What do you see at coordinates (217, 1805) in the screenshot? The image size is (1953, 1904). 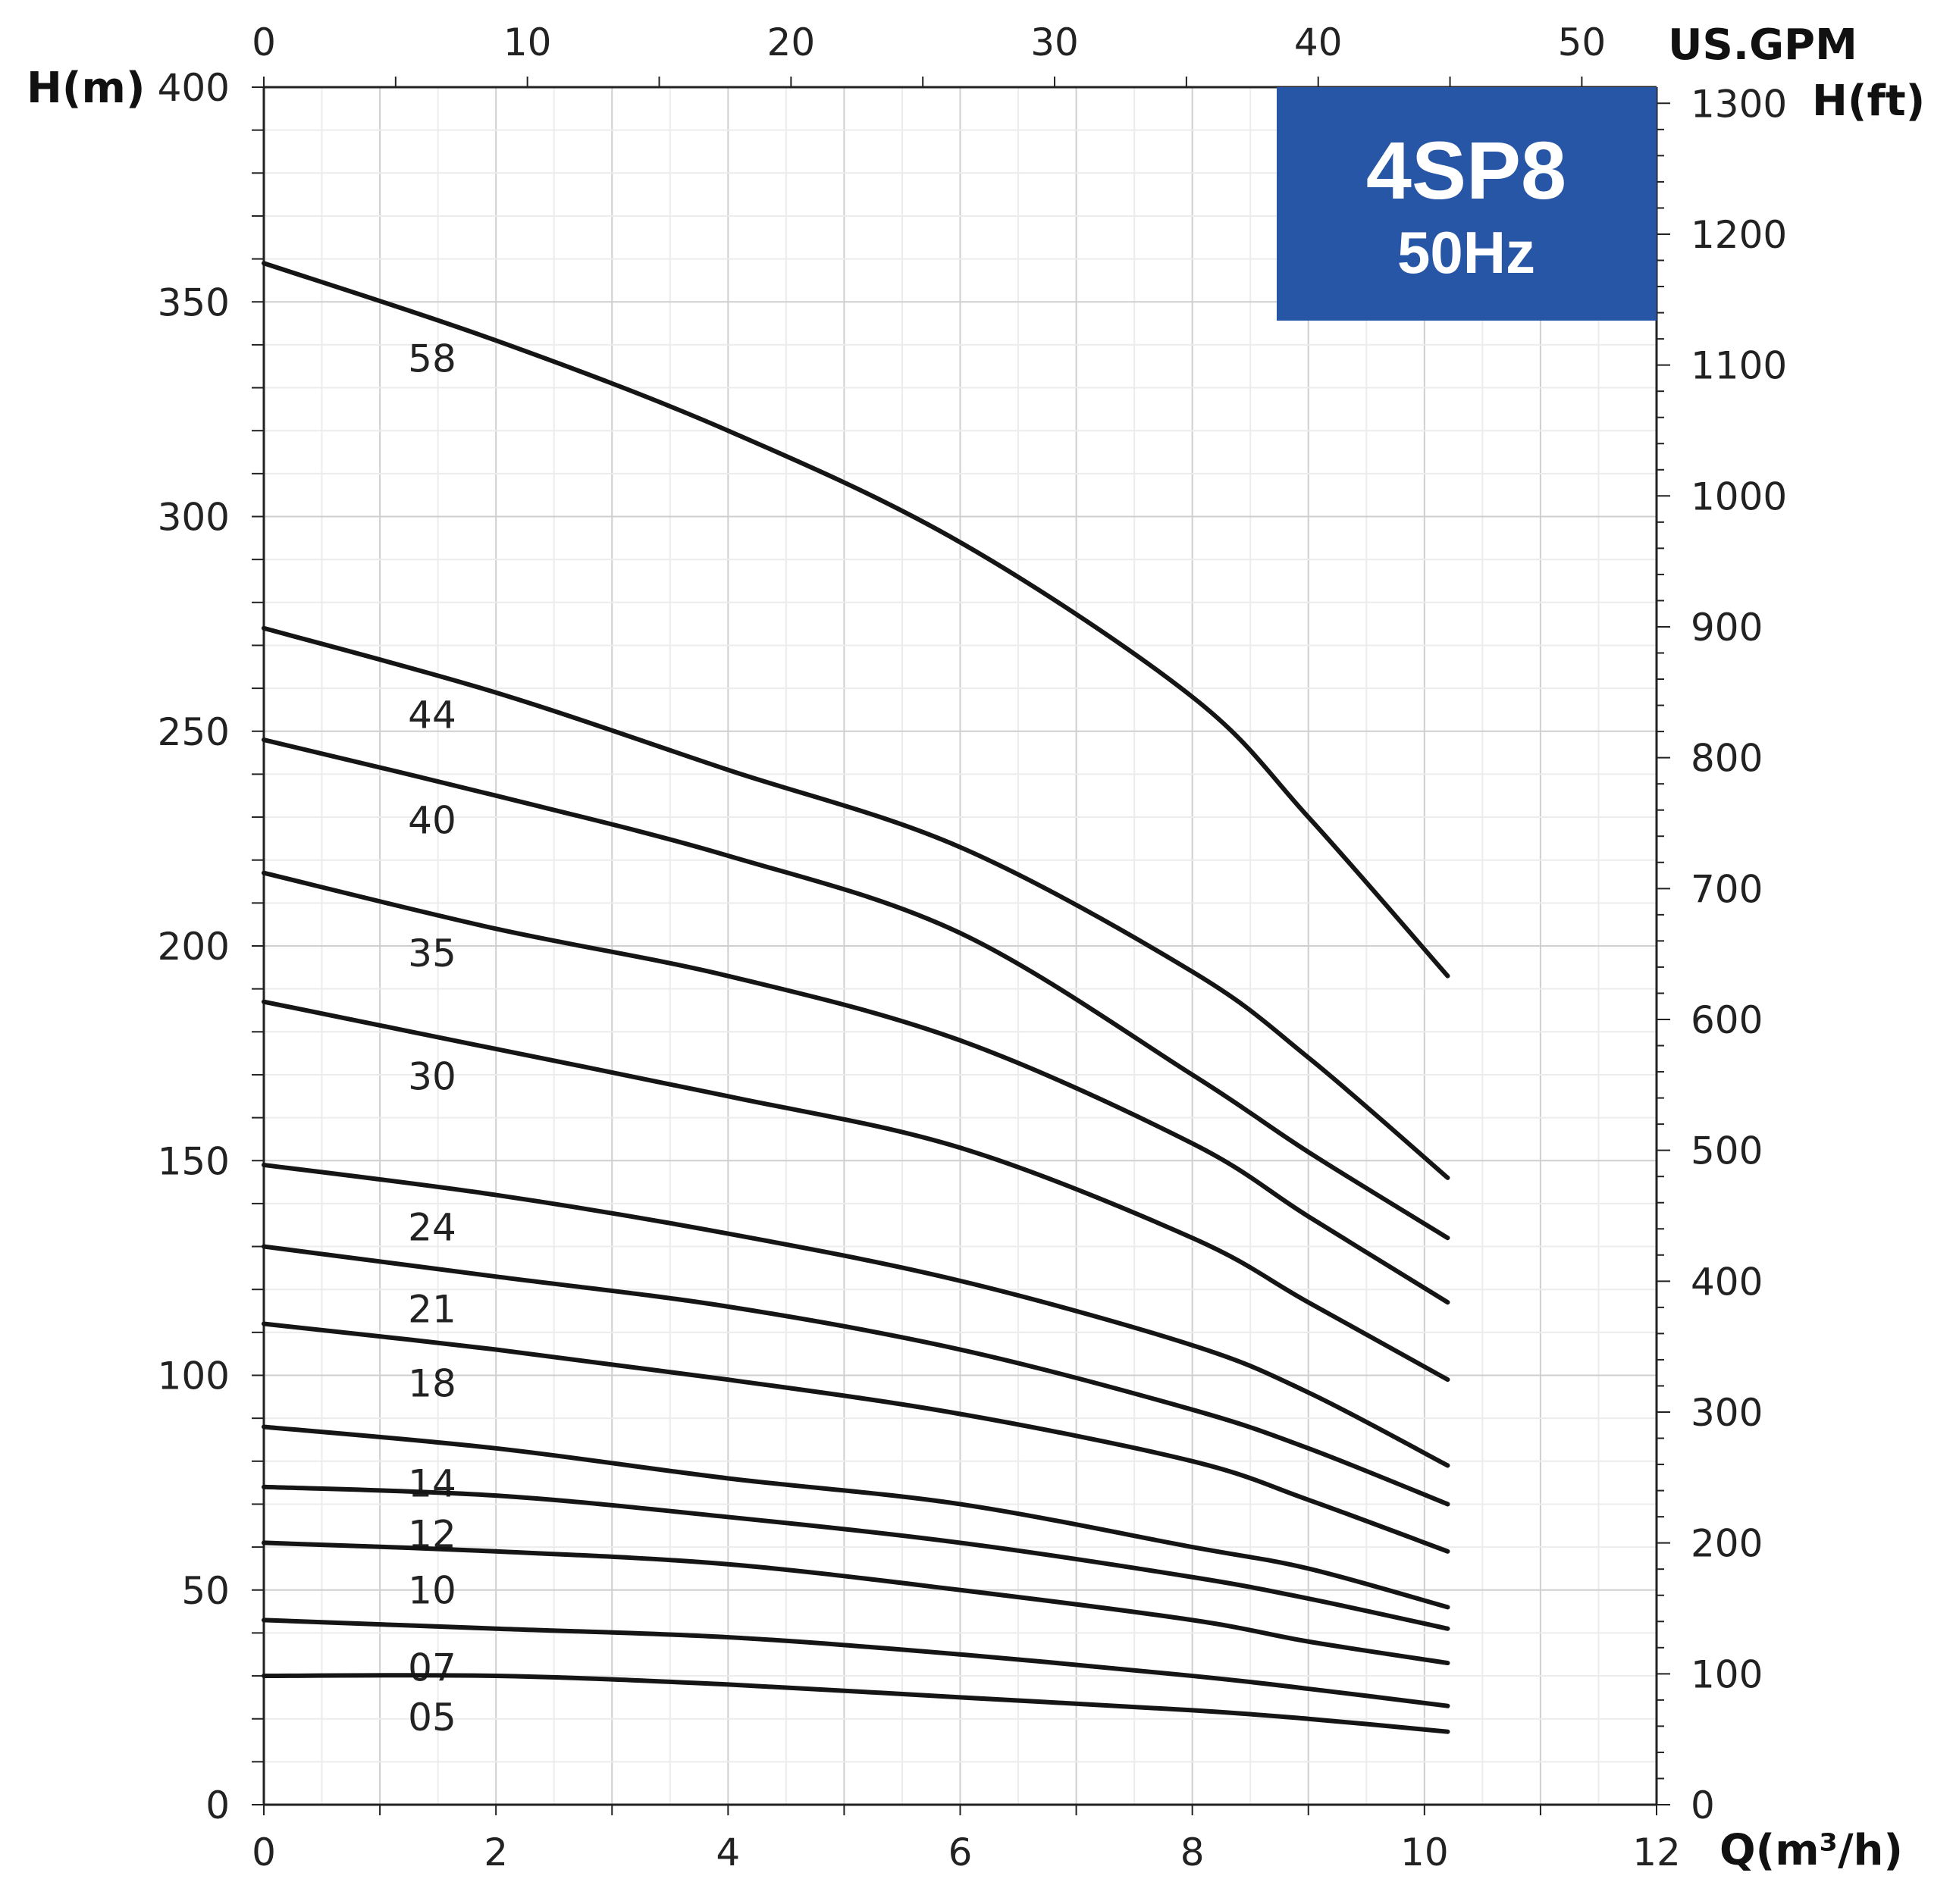 I see `y-tick-label: 0` at bounding box center [217, 1805].